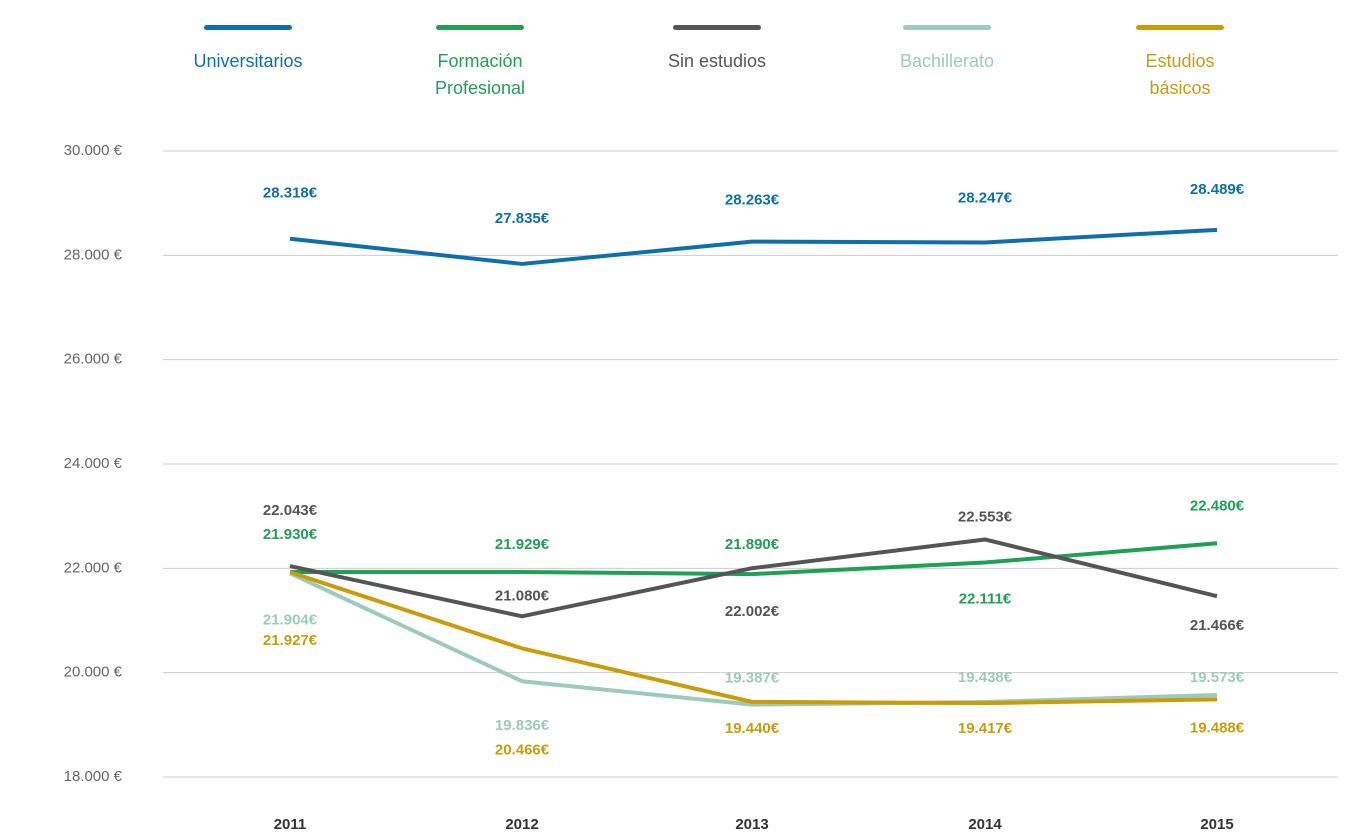 This screenshot has height=835, width=1348. What do you see at coordinates (985, 728) in the screenshot?
I see `data-label: 19.417€` at bounding box center [985, 728].